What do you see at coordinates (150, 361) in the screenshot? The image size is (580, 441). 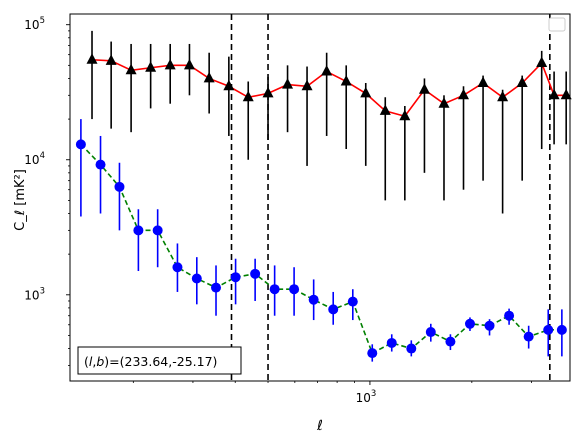 I see `annotation-text: (l,b)=(233.64,-25.17)` at bounding box center [150, 361].